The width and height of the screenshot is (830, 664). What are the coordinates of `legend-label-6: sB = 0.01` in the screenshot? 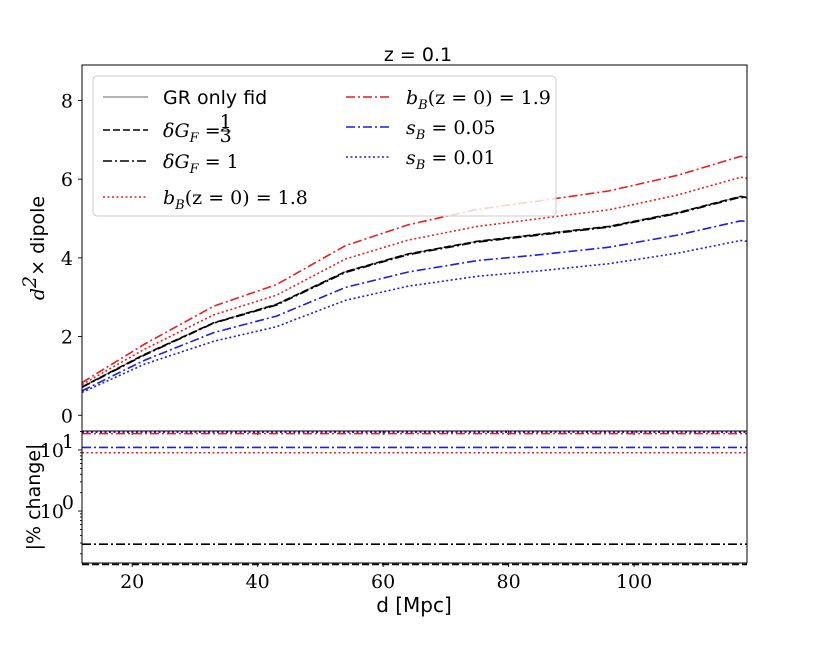 It's located at (451, 160).